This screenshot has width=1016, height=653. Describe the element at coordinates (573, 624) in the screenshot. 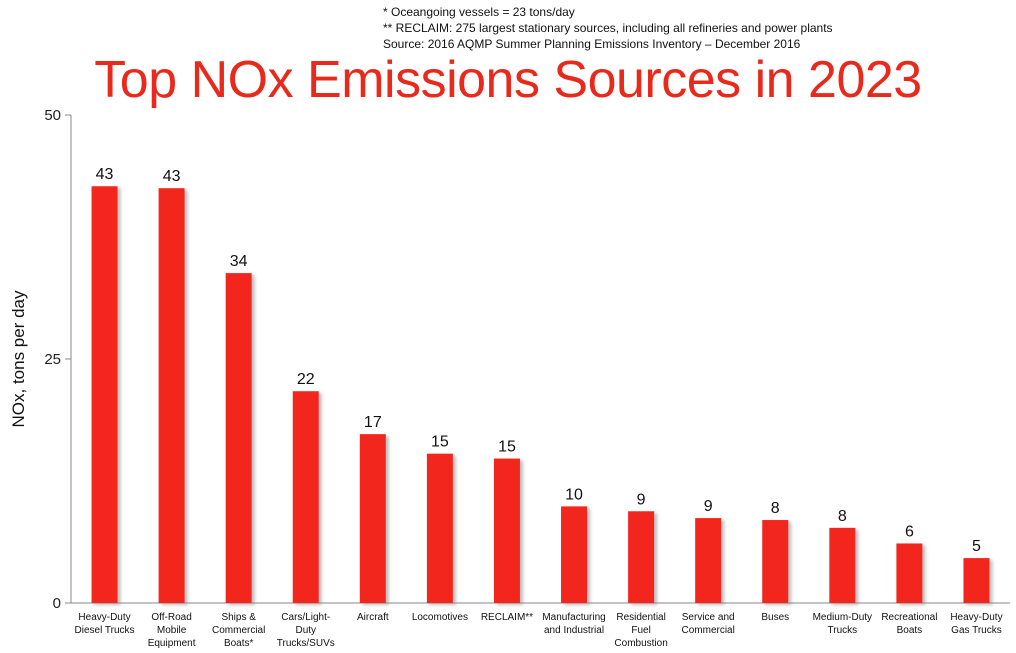

I see `x-category-label: Manufacturing and Industrial` at that location.